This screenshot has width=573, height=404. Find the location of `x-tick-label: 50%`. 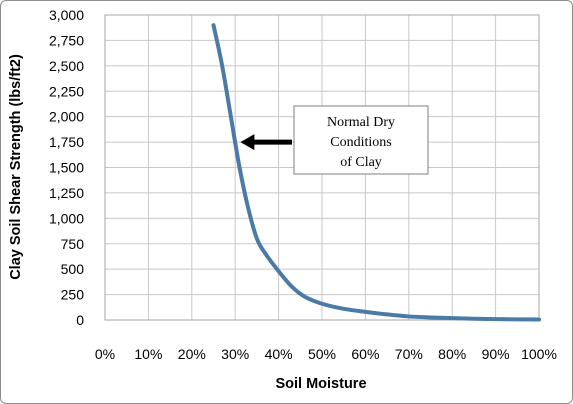

x-tick-label: 50% is located at coordinates (322, 354).